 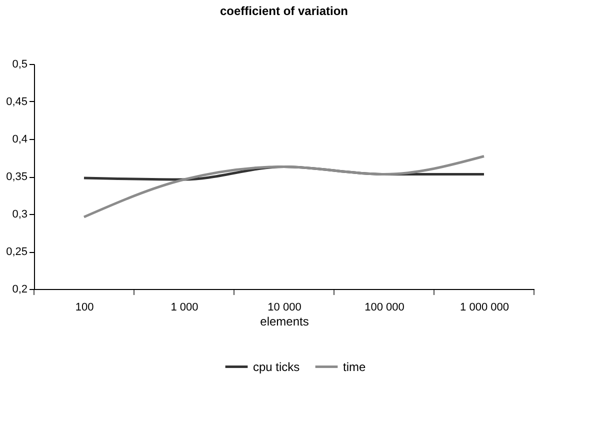 What do you see at coordinates (20, 64) in the screenshot?
I see `y-tick-label: 0,5` at bounding box center [20, 64].